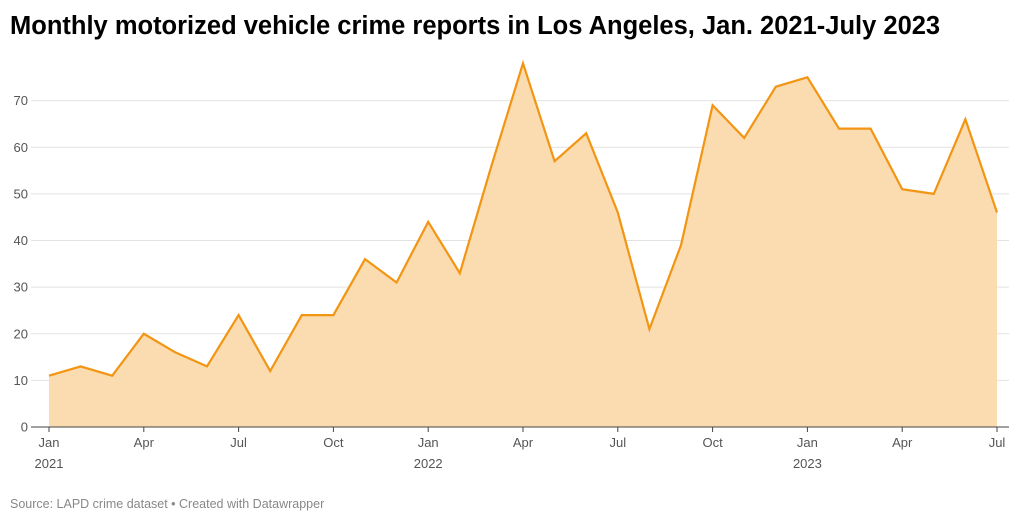  Describe the element at coordinates (21, 193) in the screenshot. I see `y-tick-label: 50` at that location.